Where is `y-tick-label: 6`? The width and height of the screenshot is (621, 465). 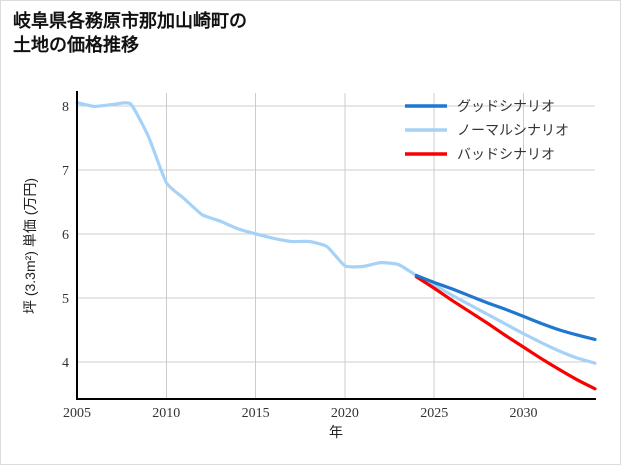
y-tick-label: 6 is located at coordinates (65, 235).